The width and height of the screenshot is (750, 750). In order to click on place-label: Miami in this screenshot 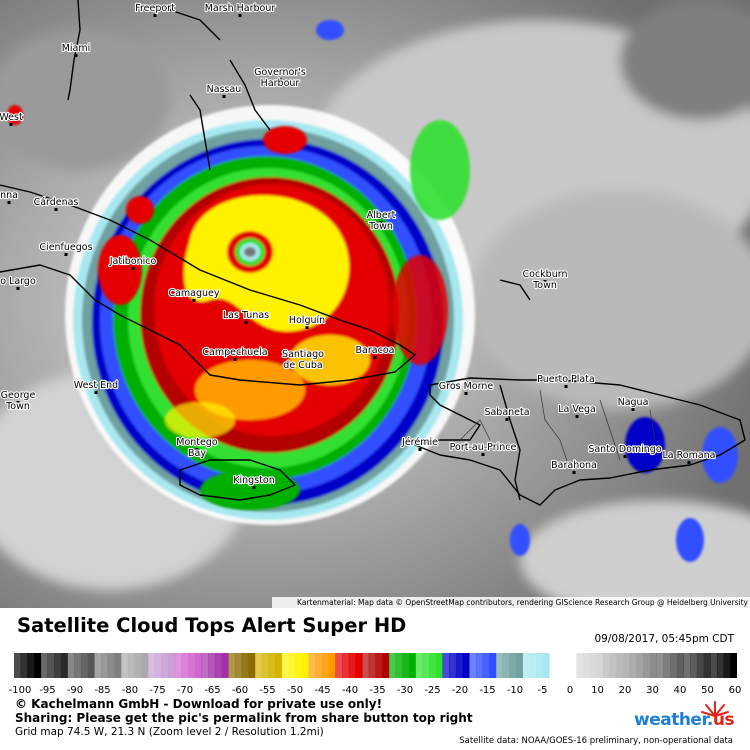, I will do `click(76, 48)`.